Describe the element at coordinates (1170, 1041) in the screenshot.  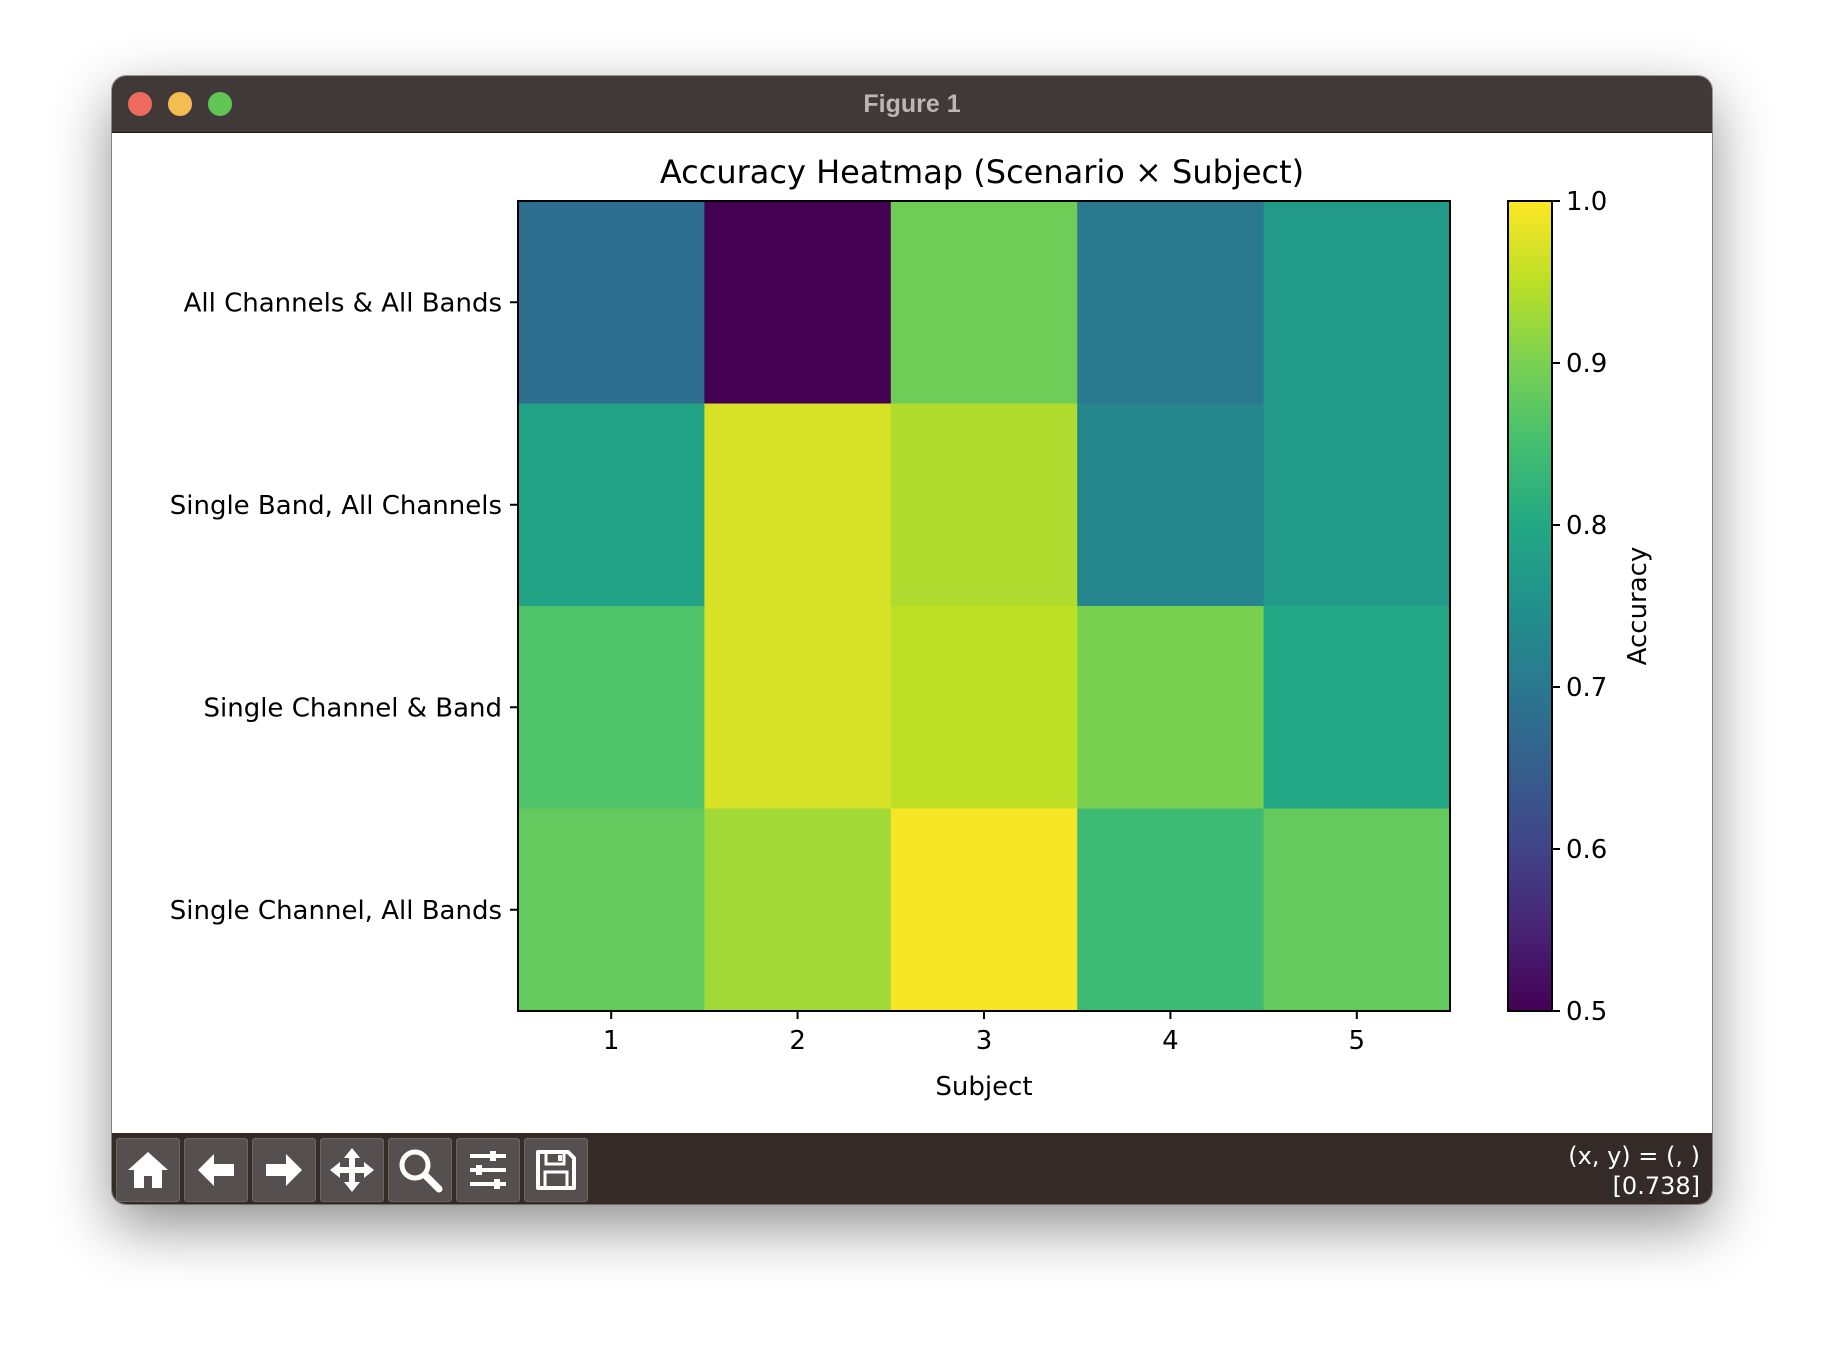
I see `x-tick-label: 4` at that location.